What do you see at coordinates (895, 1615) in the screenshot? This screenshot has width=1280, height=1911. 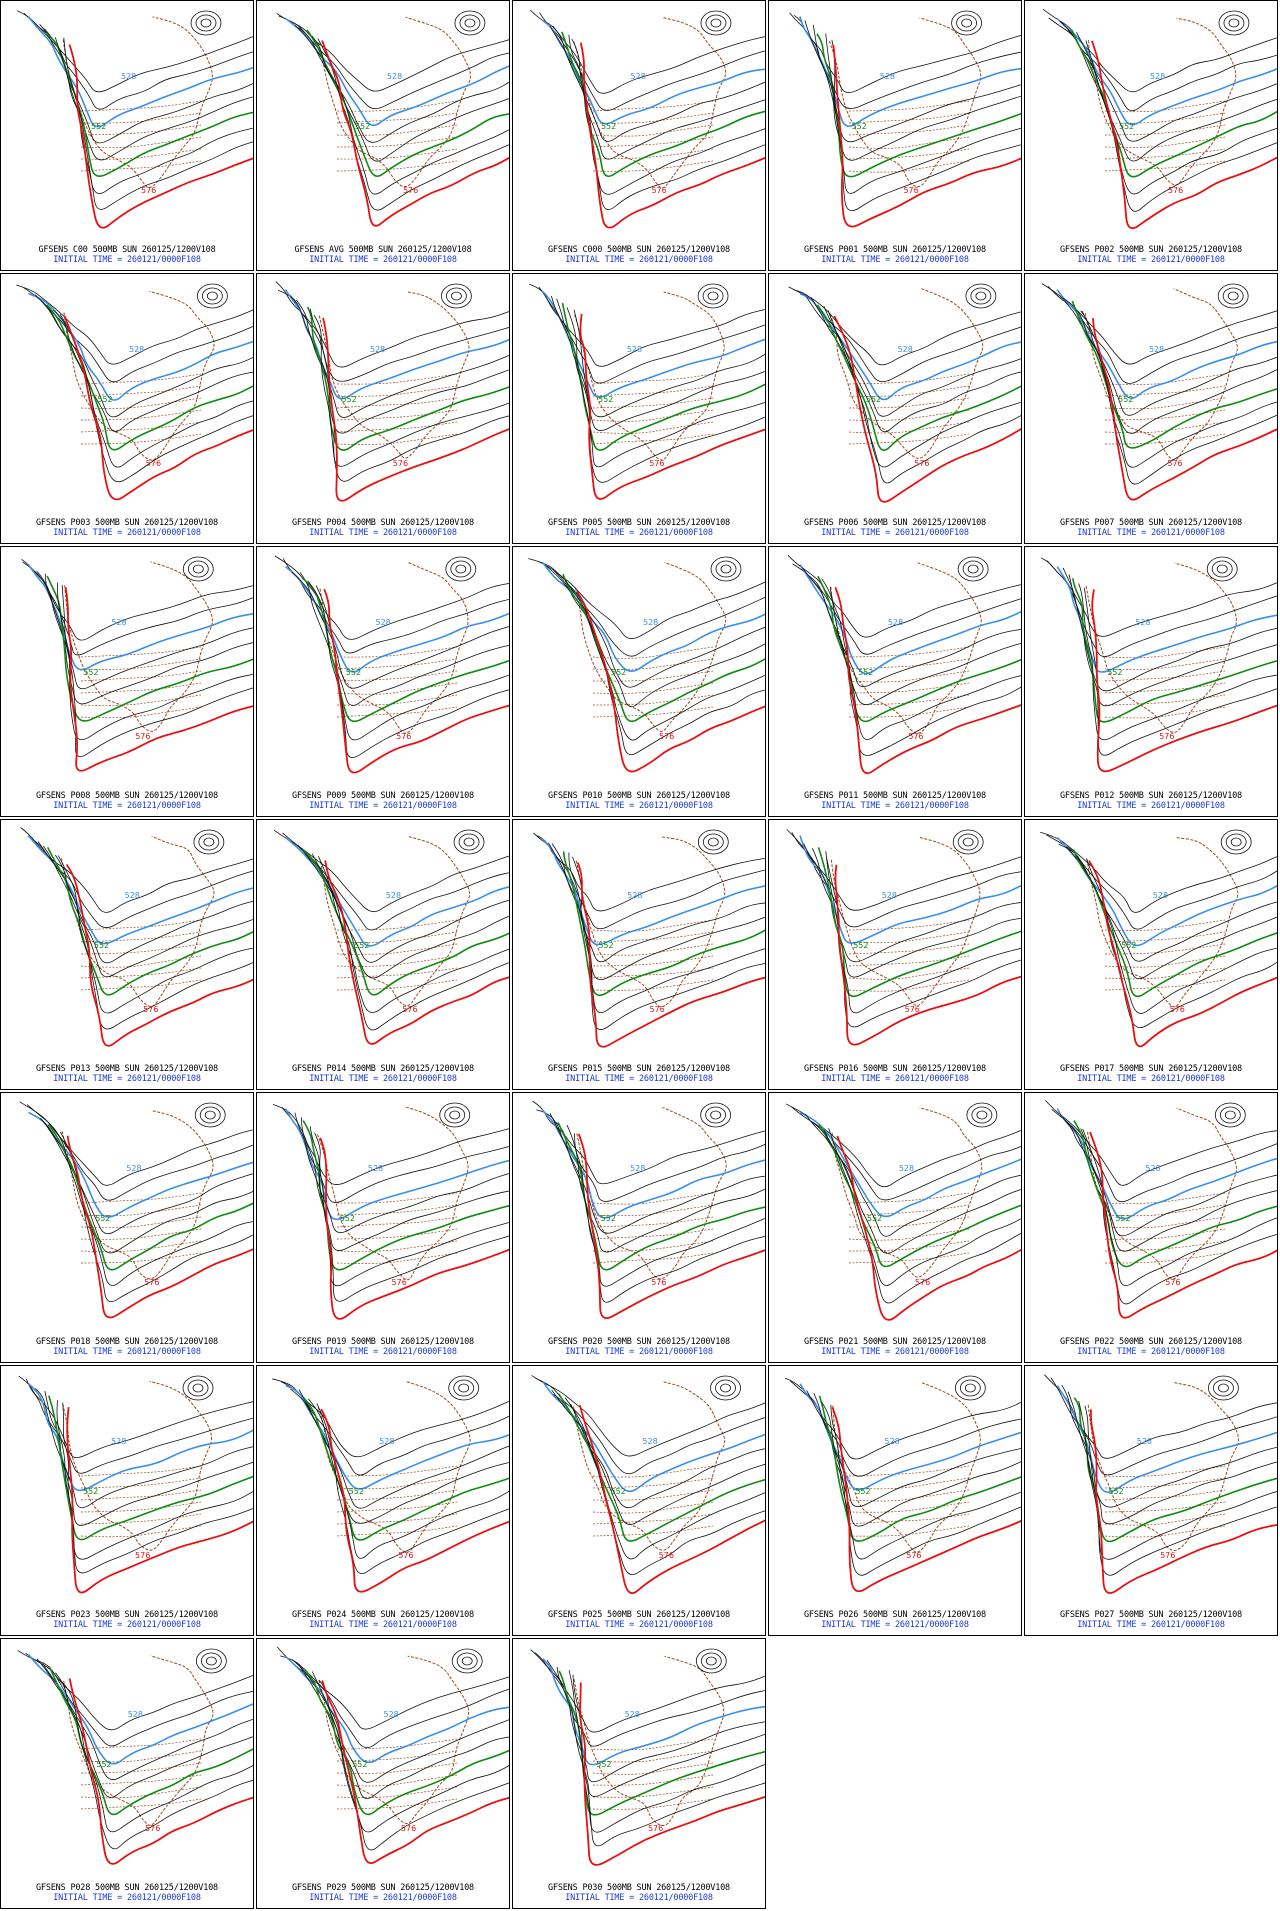 I see `panel-member-caption: GFSENS P026 500MB SUN 260125/1200V108` at bounding box center [895, 1615].